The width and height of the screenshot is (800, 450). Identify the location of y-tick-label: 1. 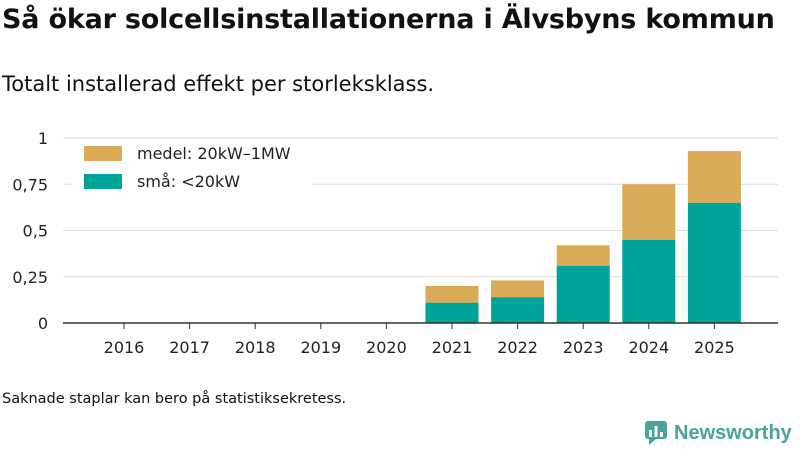
(43, 138).